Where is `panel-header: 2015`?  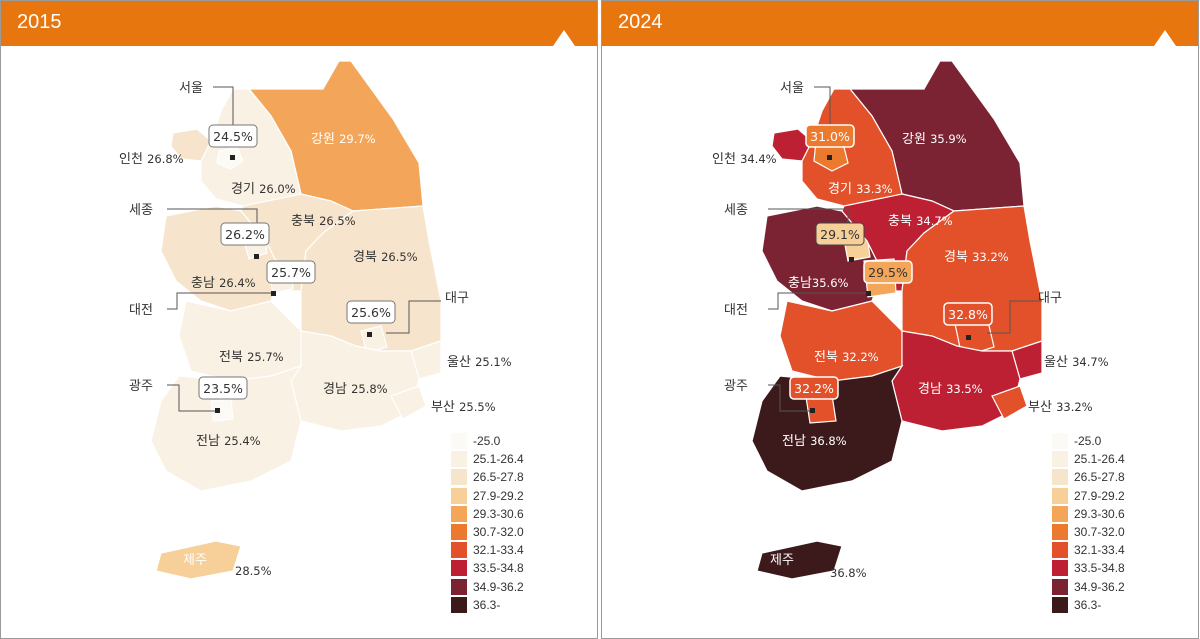 panel-header: 2015 is located at coordinates (299, 23).